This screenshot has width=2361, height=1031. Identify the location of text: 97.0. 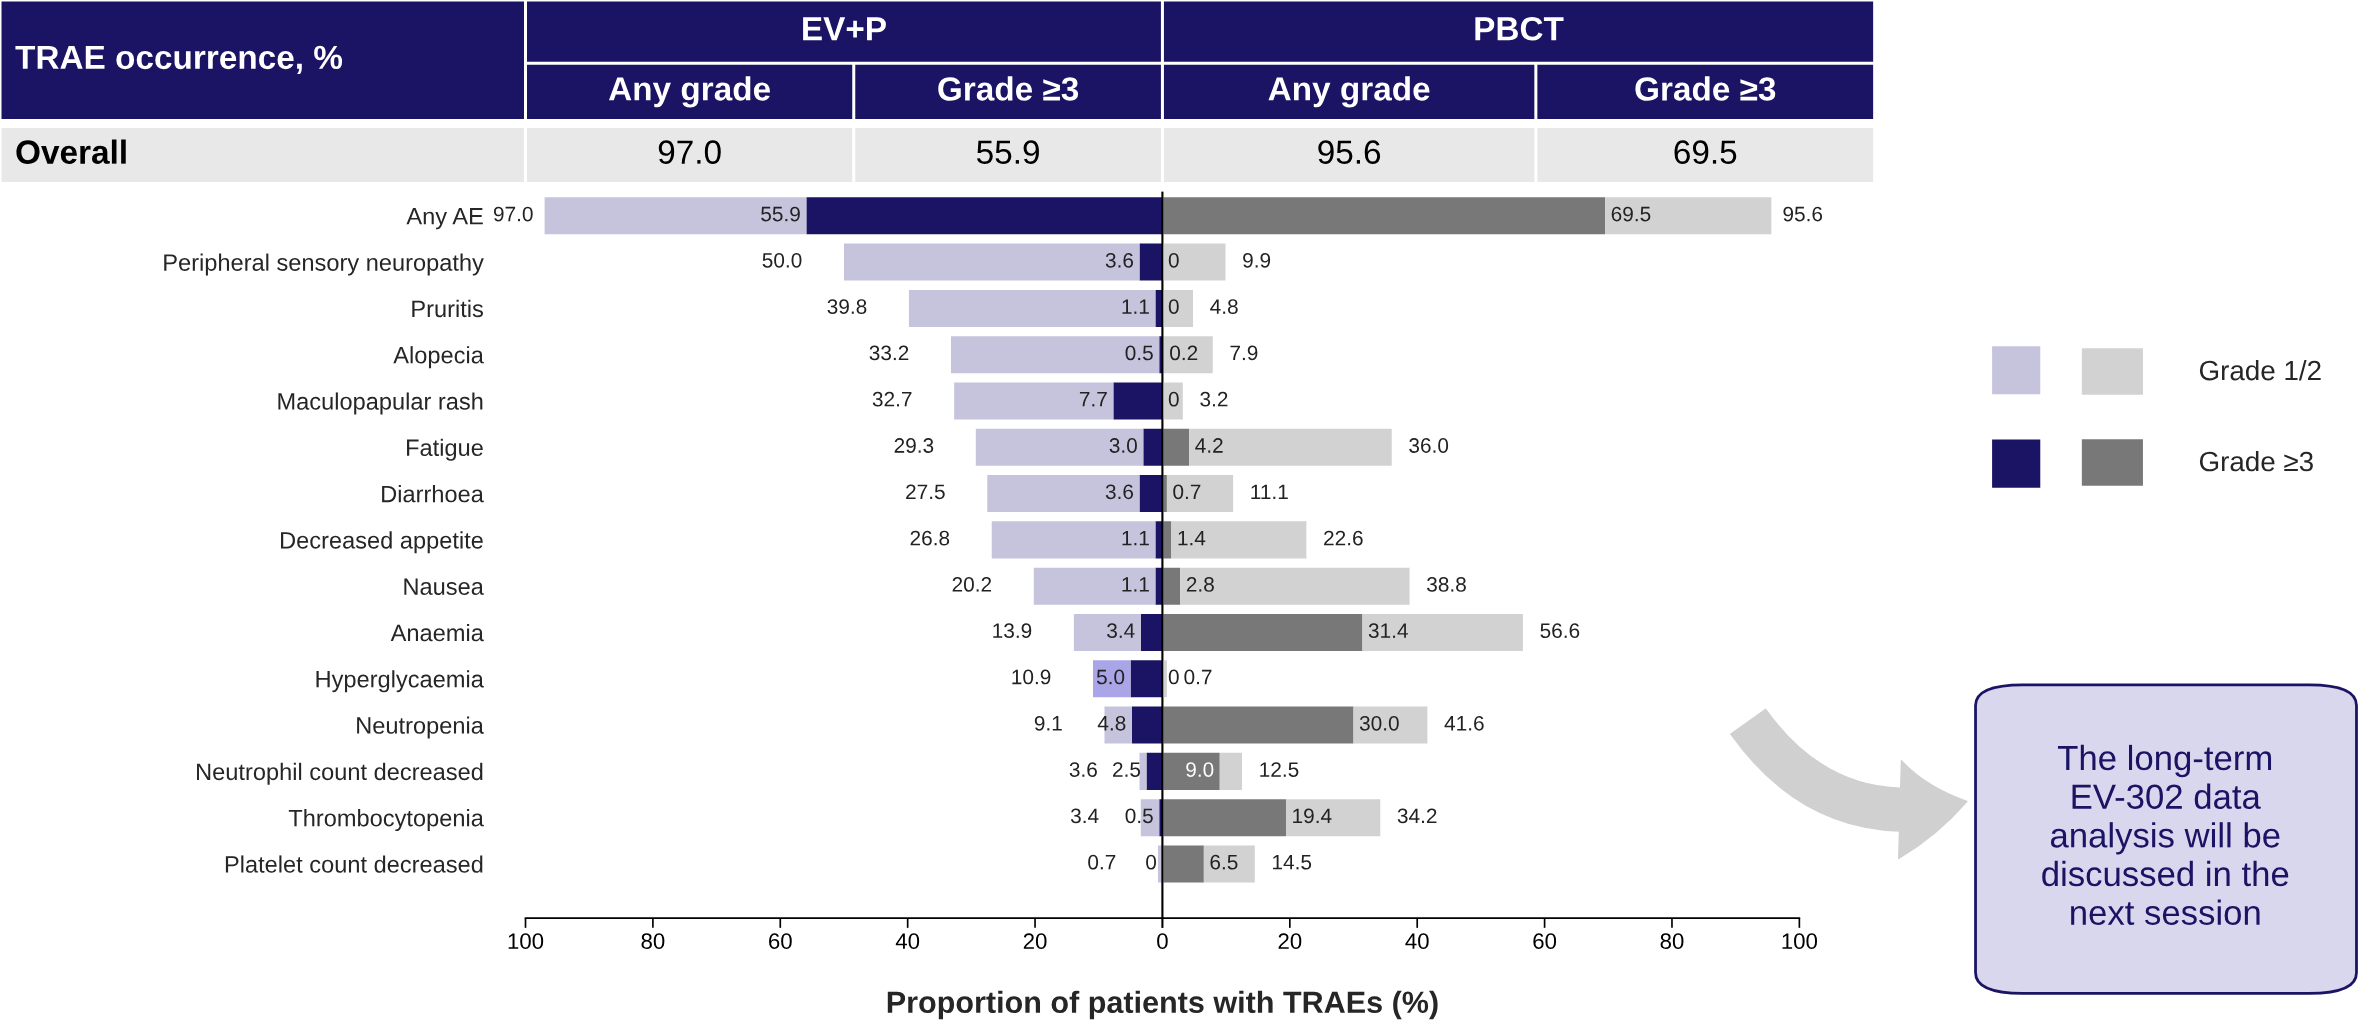
(689, 152).